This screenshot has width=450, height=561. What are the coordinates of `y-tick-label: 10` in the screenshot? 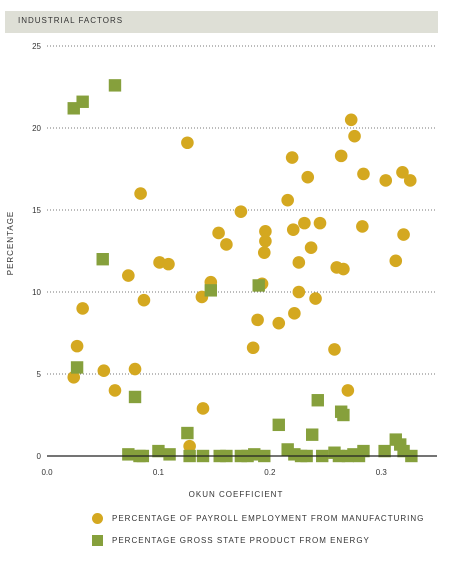 It's located at (36, 292).